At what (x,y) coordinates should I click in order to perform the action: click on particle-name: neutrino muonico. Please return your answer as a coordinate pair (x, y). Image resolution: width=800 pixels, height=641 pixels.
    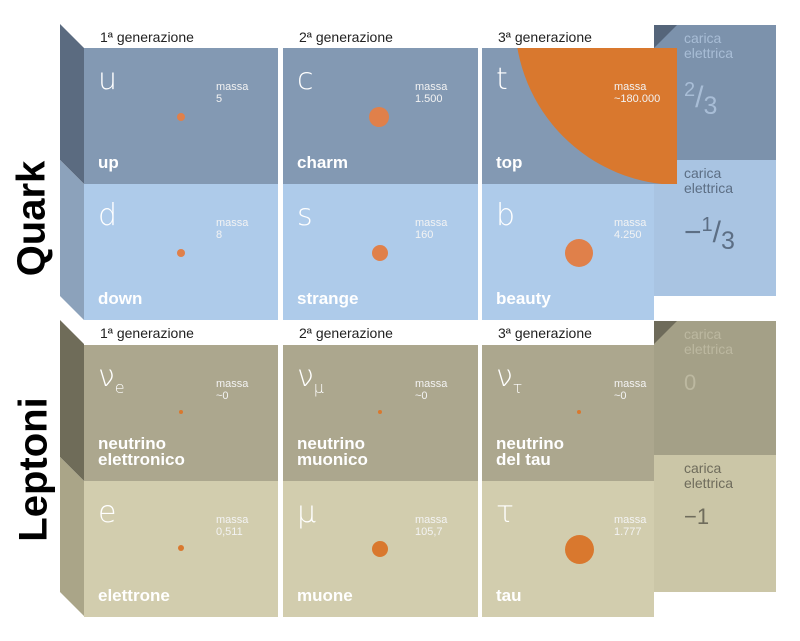
    Looking at the image, I should click on (332, 451).